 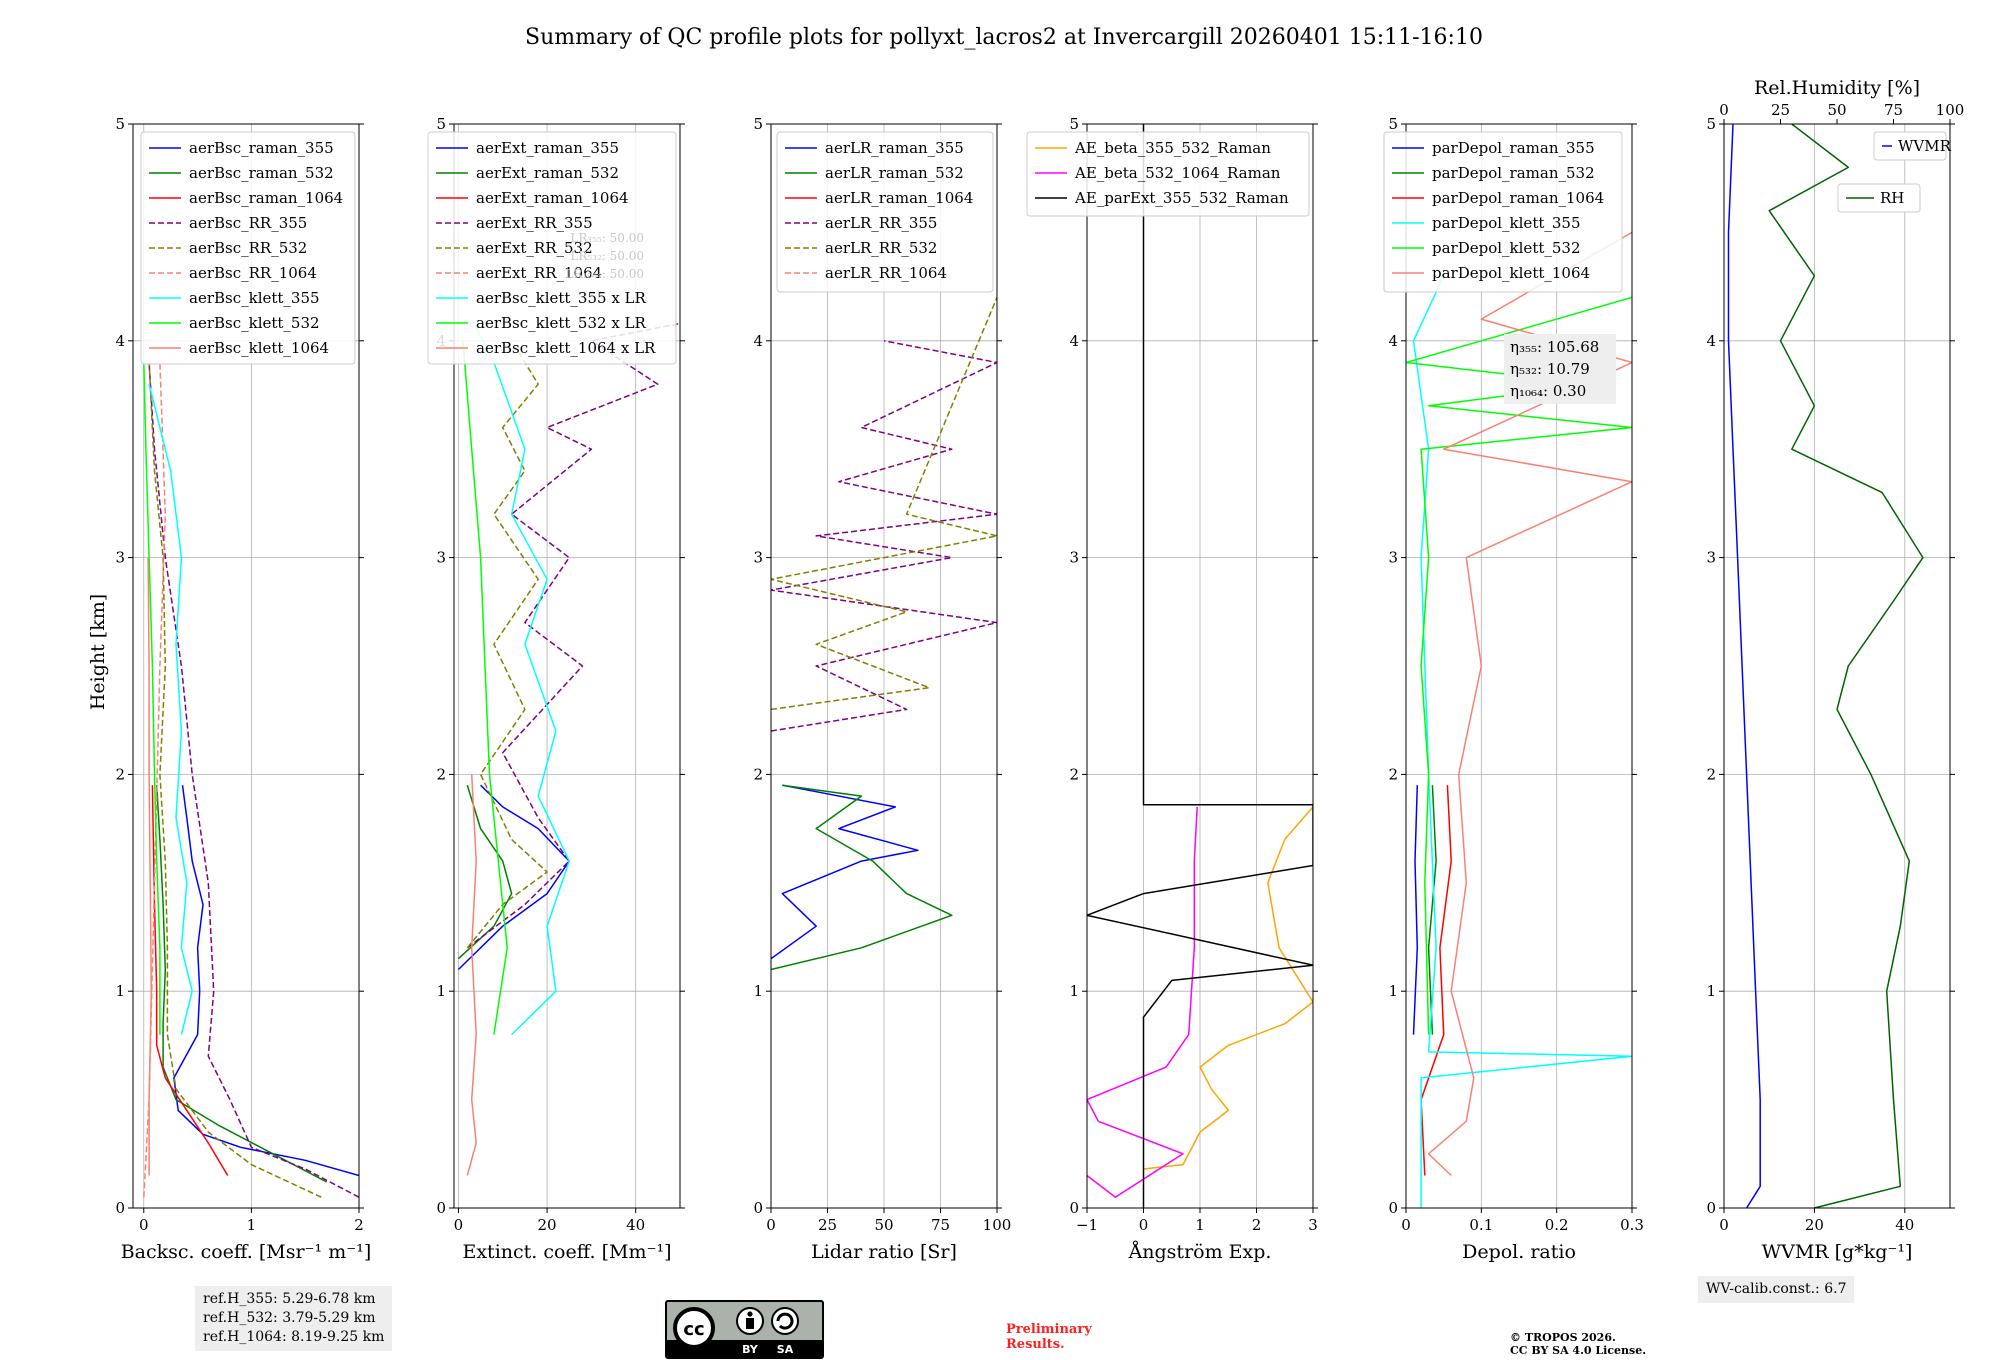 I want to click on copyright-line-2: CC BY SA 4.0 License., so click(x=1578, y=1350).